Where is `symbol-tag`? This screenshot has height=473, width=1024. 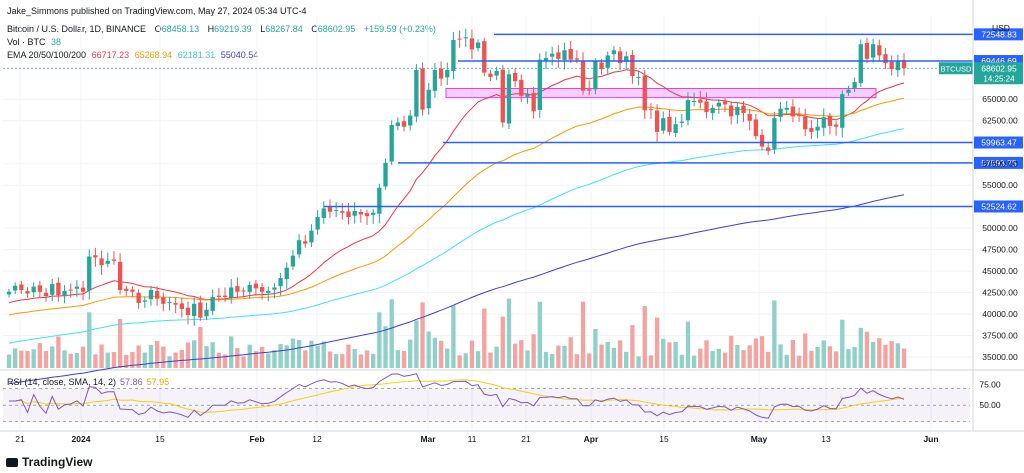
symbol-tag is located at coordinates (956, 68).